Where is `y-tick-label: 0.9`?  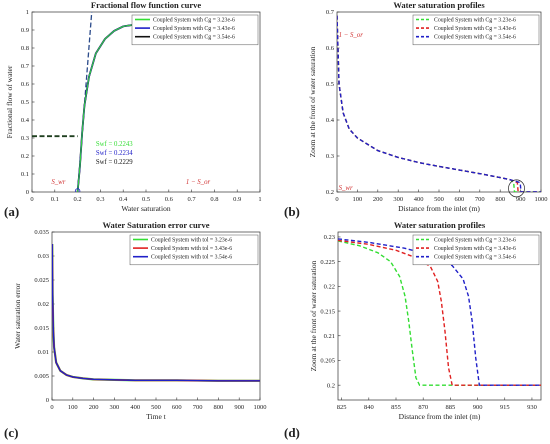
y-tick-label: 0.9 is located at coordinates (25, 30).